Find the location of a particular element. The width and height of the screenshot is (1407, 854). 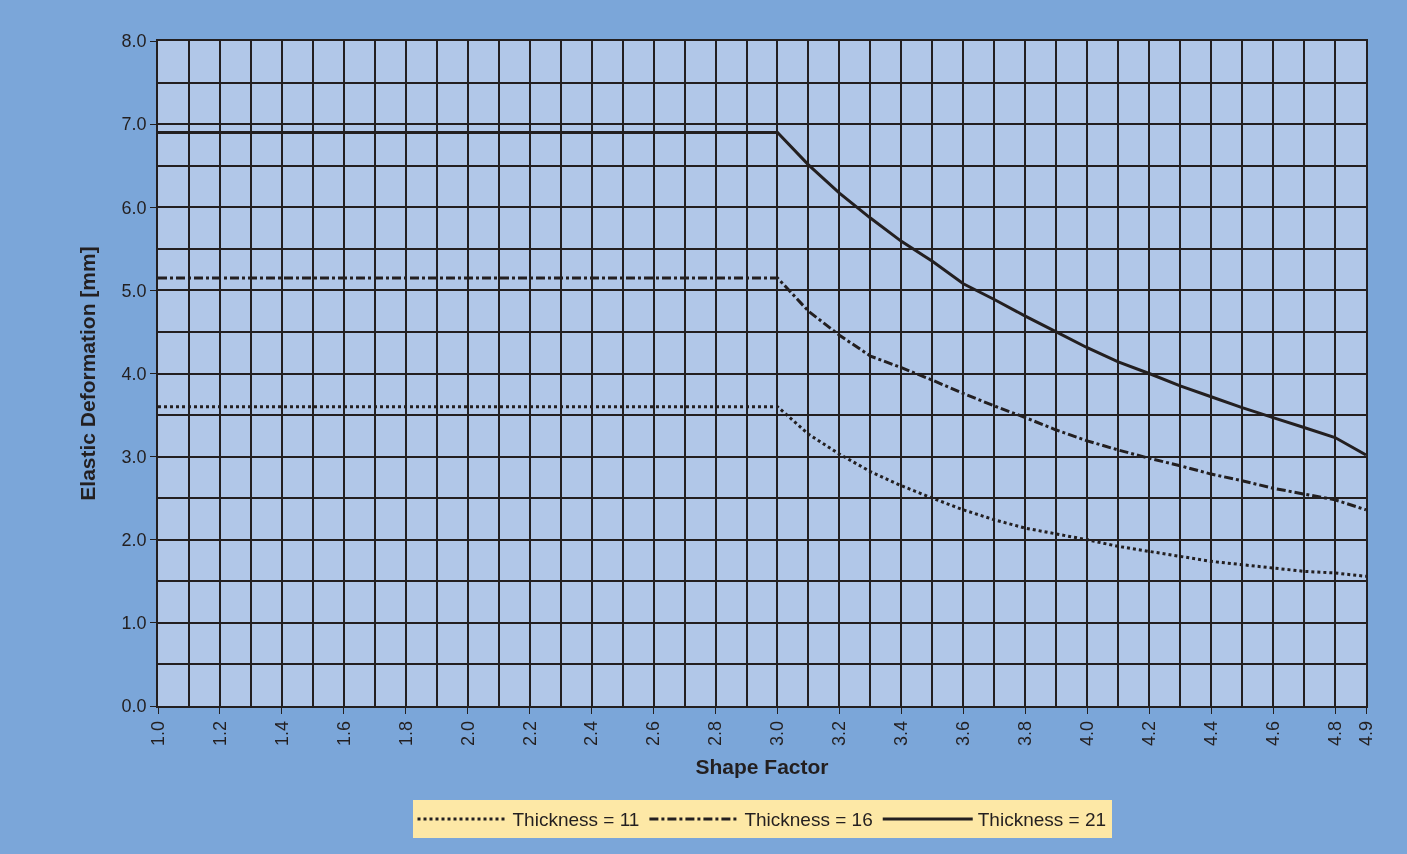

y-tick-label: 7.0 is located at coordinates (134, 124).